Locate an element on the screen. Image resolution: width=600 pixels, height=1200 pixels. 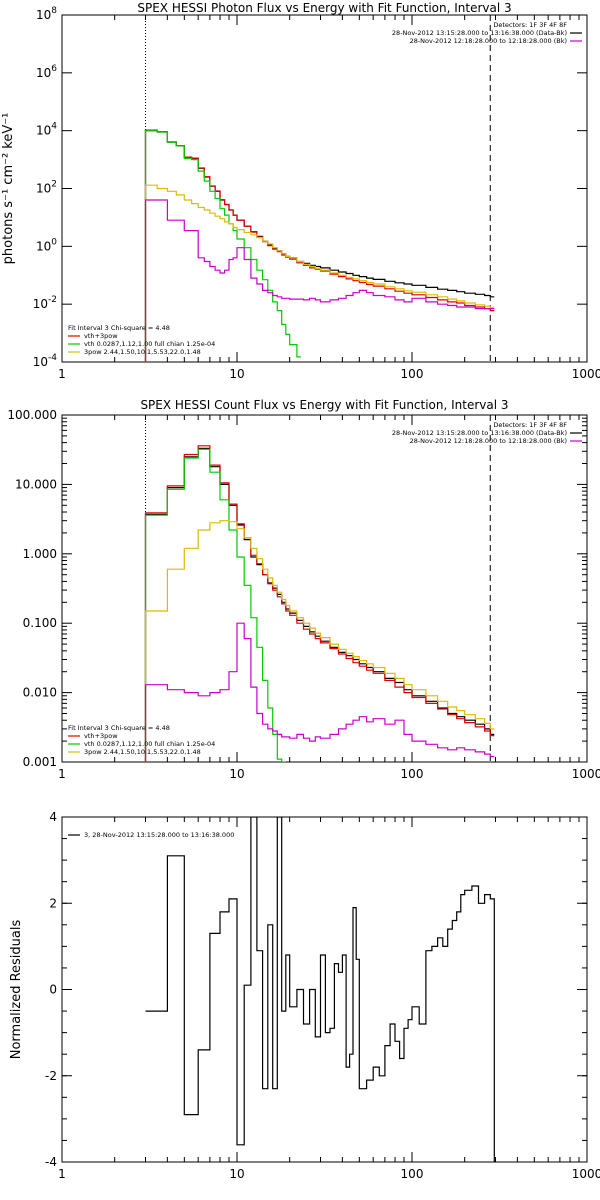
y-tick-label: 10⁰ is located at coordinates (46, 245).